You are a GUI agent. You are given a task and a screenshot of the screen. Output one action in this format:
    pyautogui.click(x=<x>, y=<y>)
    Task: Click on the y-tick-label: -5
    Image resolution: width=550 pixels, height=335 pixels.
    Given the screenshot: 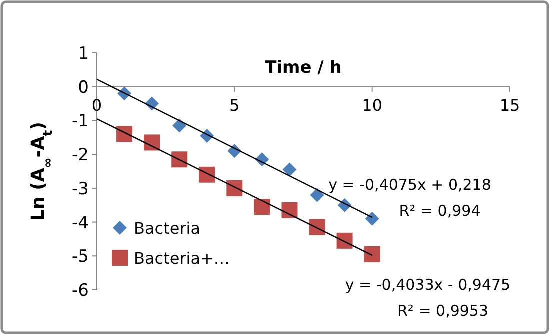 What is the action you would take?
    pyautogui.click(x=80, y=257)
    